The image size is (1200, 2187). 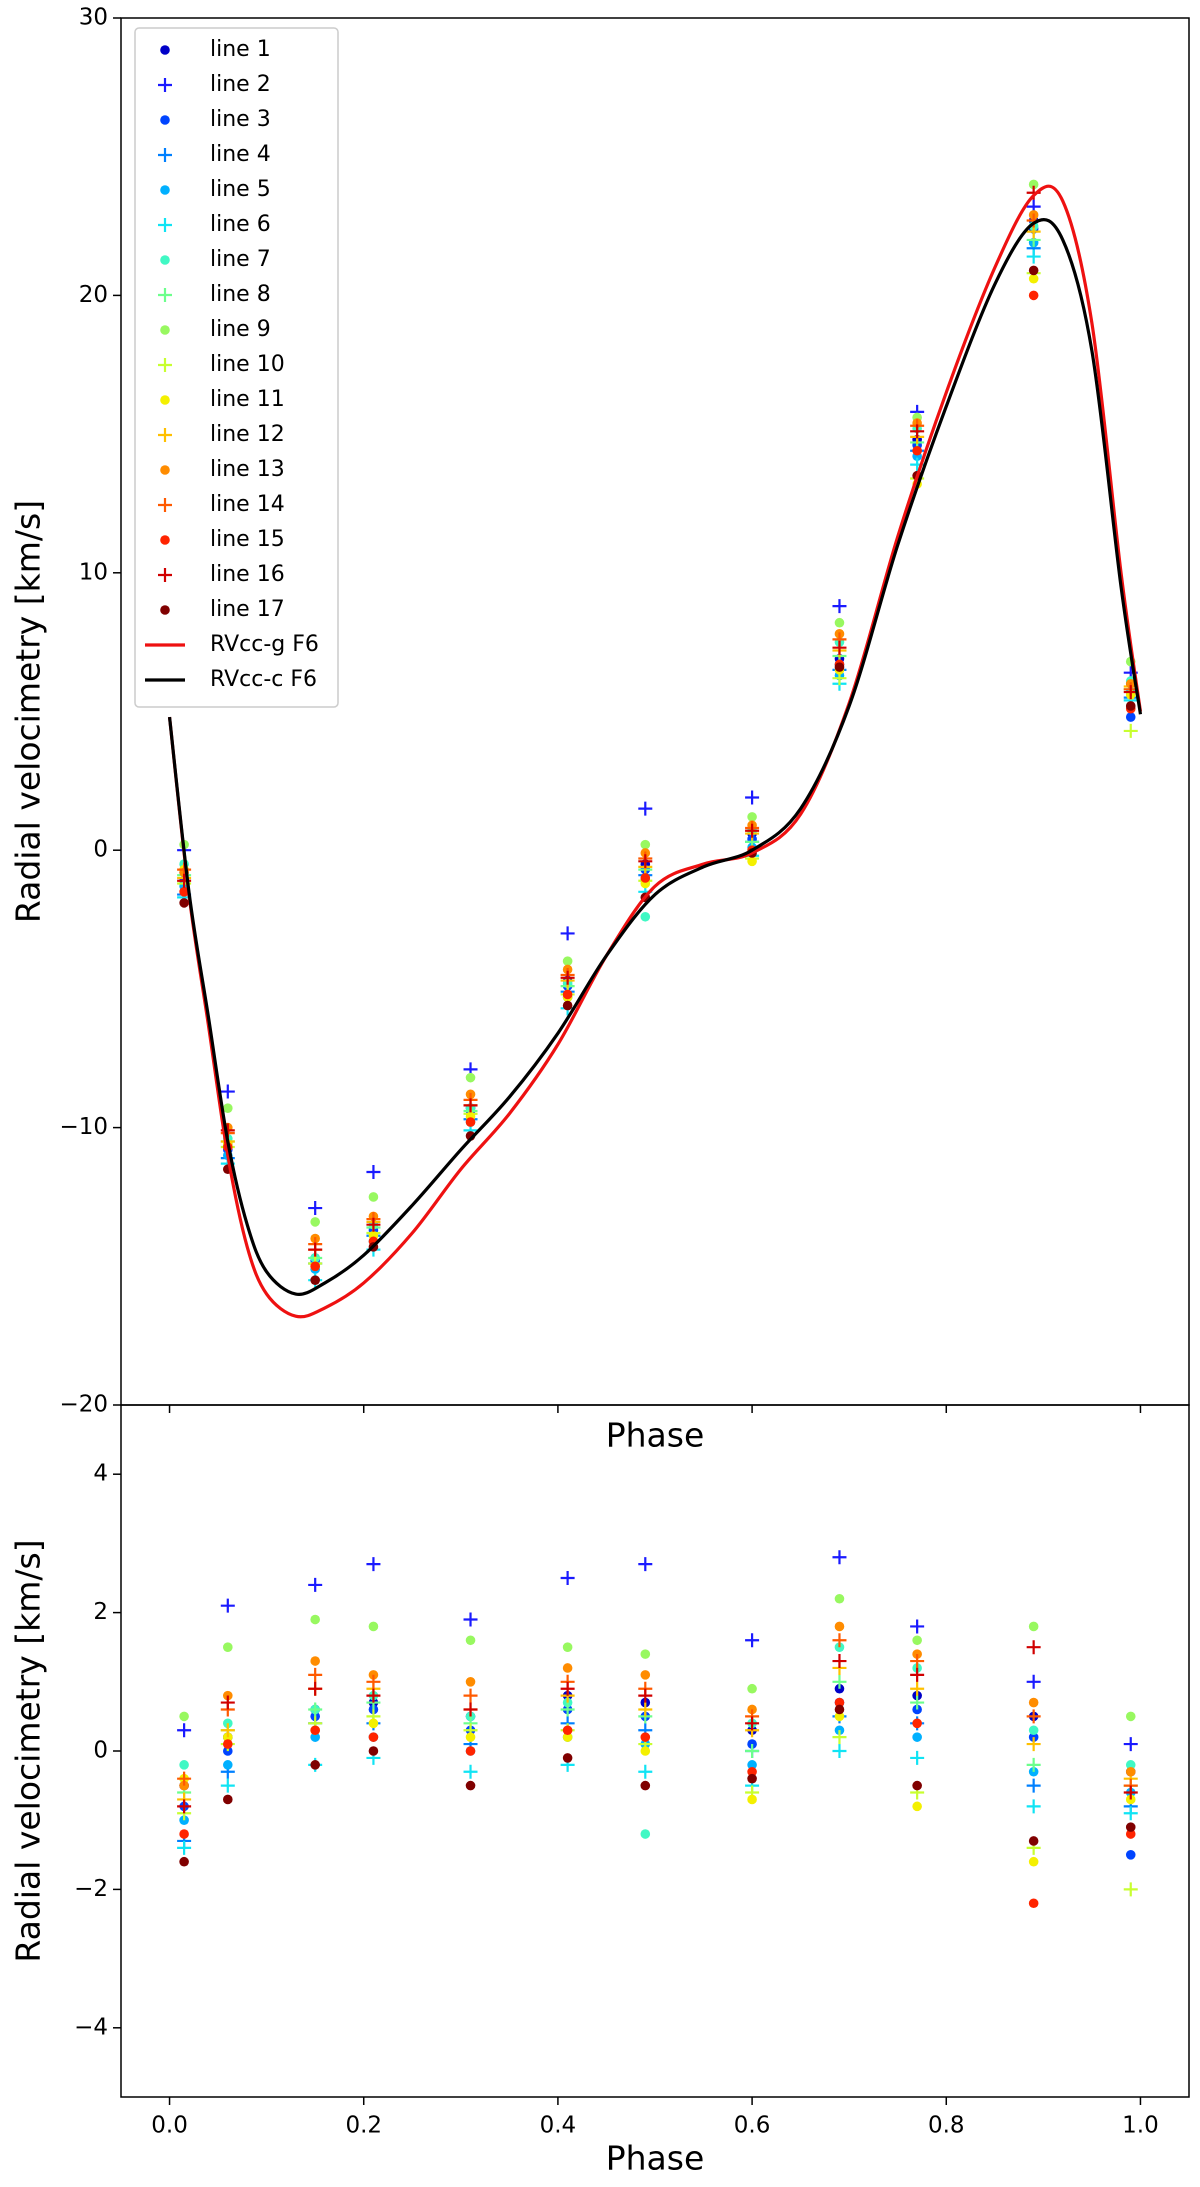 I want to click on y-tick-label: 4, so click(x=100, y=1474).